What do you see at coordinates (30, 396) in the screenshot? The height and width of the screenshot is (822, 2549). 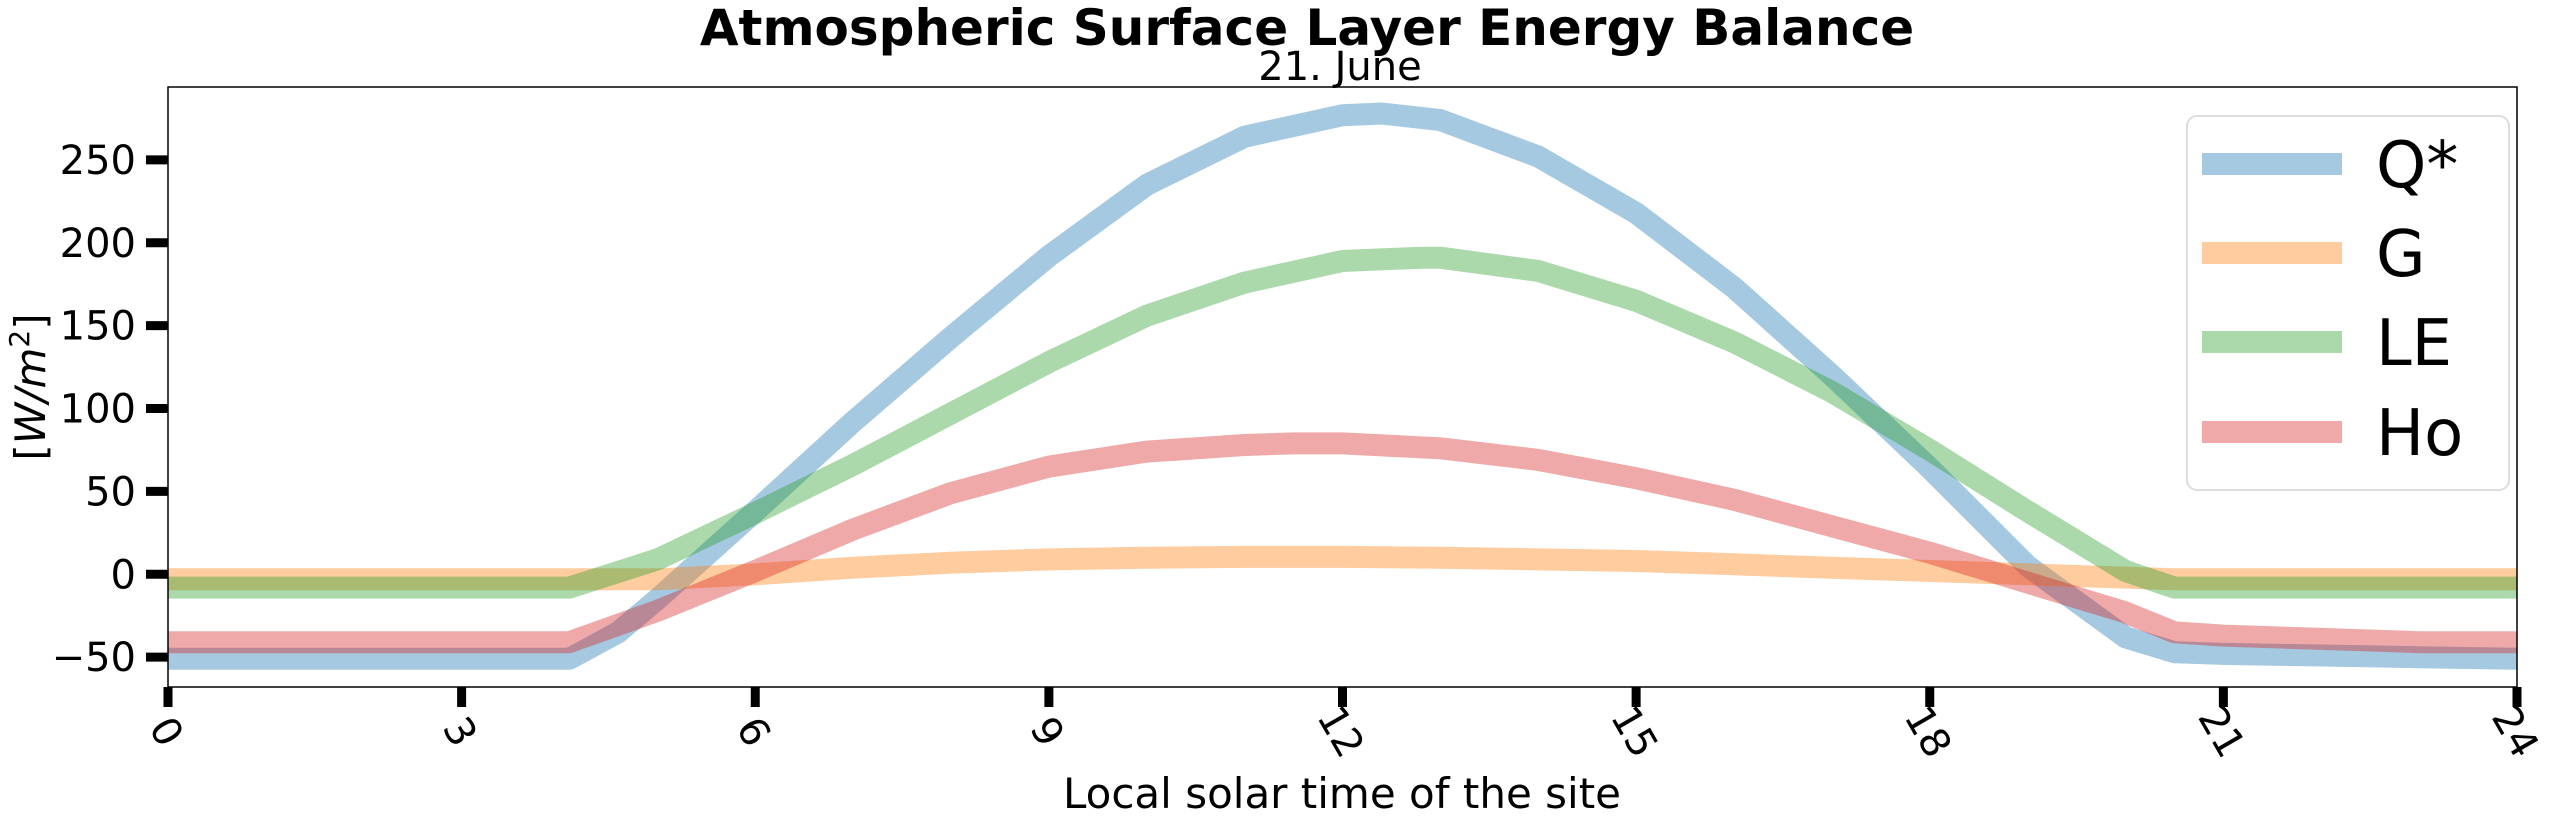 I see `y-axis-label-unit: W/m` at bounding box center [30, 396].